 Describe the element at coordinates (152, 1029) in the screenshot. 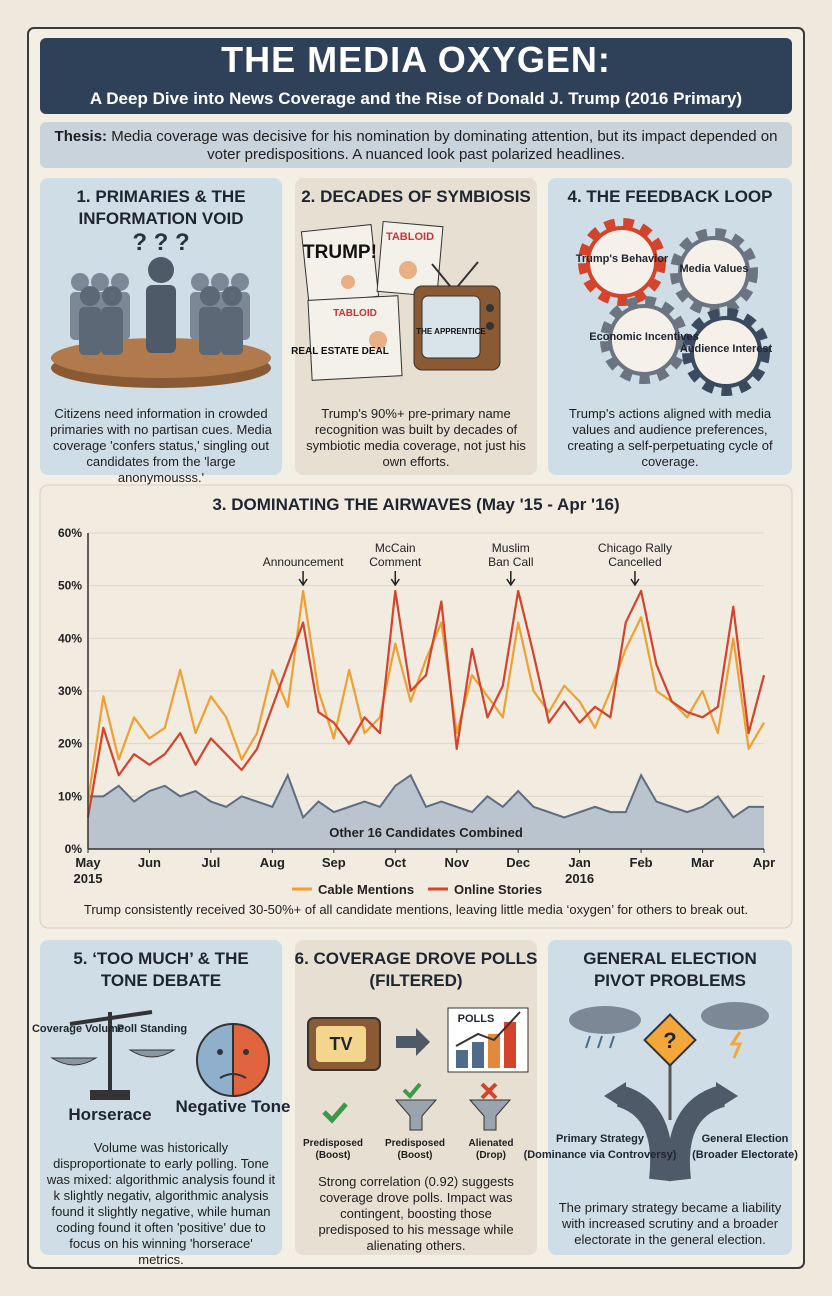

I see `scale-label: Poll Standing` at that location.